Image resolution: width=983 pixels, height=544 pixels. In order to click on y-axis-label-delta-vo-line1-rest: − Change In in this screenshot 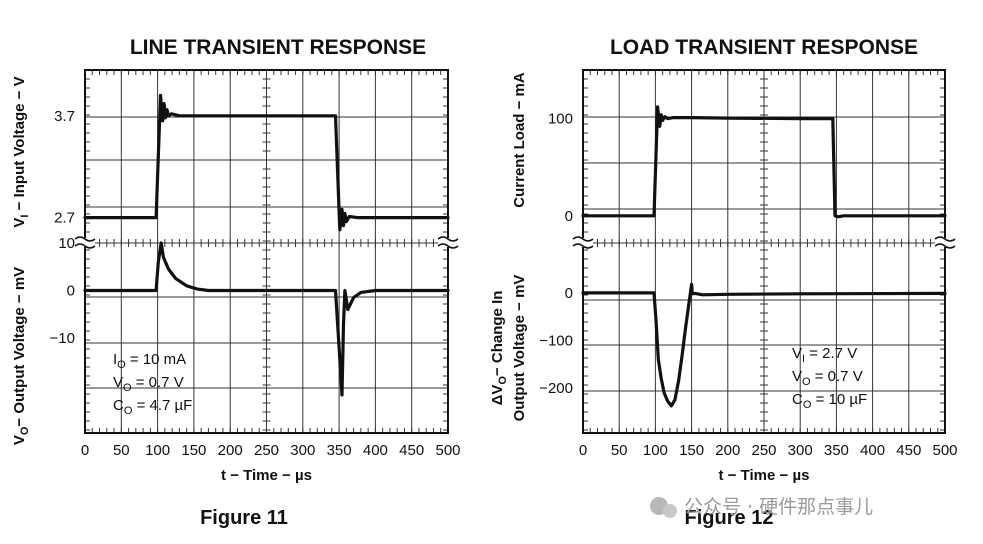, I will do `click(497, 333)`.